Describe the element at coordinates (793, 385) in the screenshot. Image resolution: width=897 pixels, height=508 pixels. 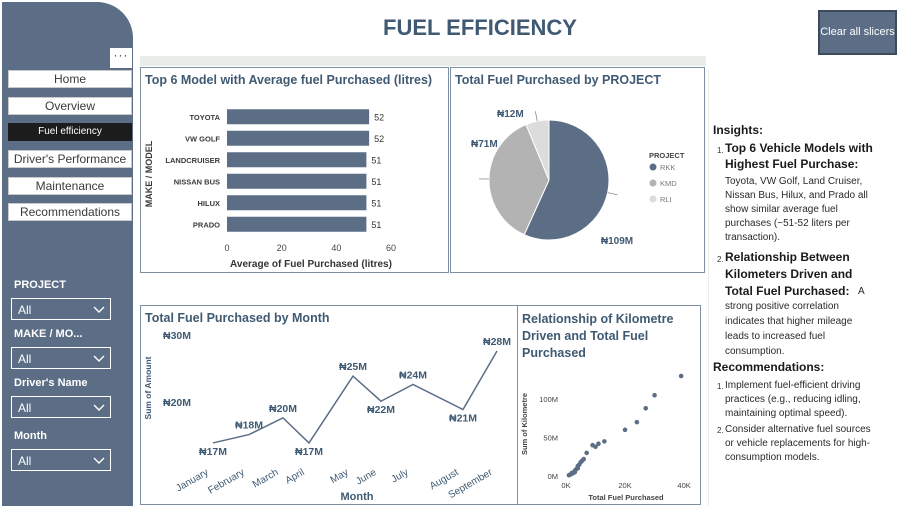
I see `rec-text-line: Implement fuel-efficient driving` at that location.